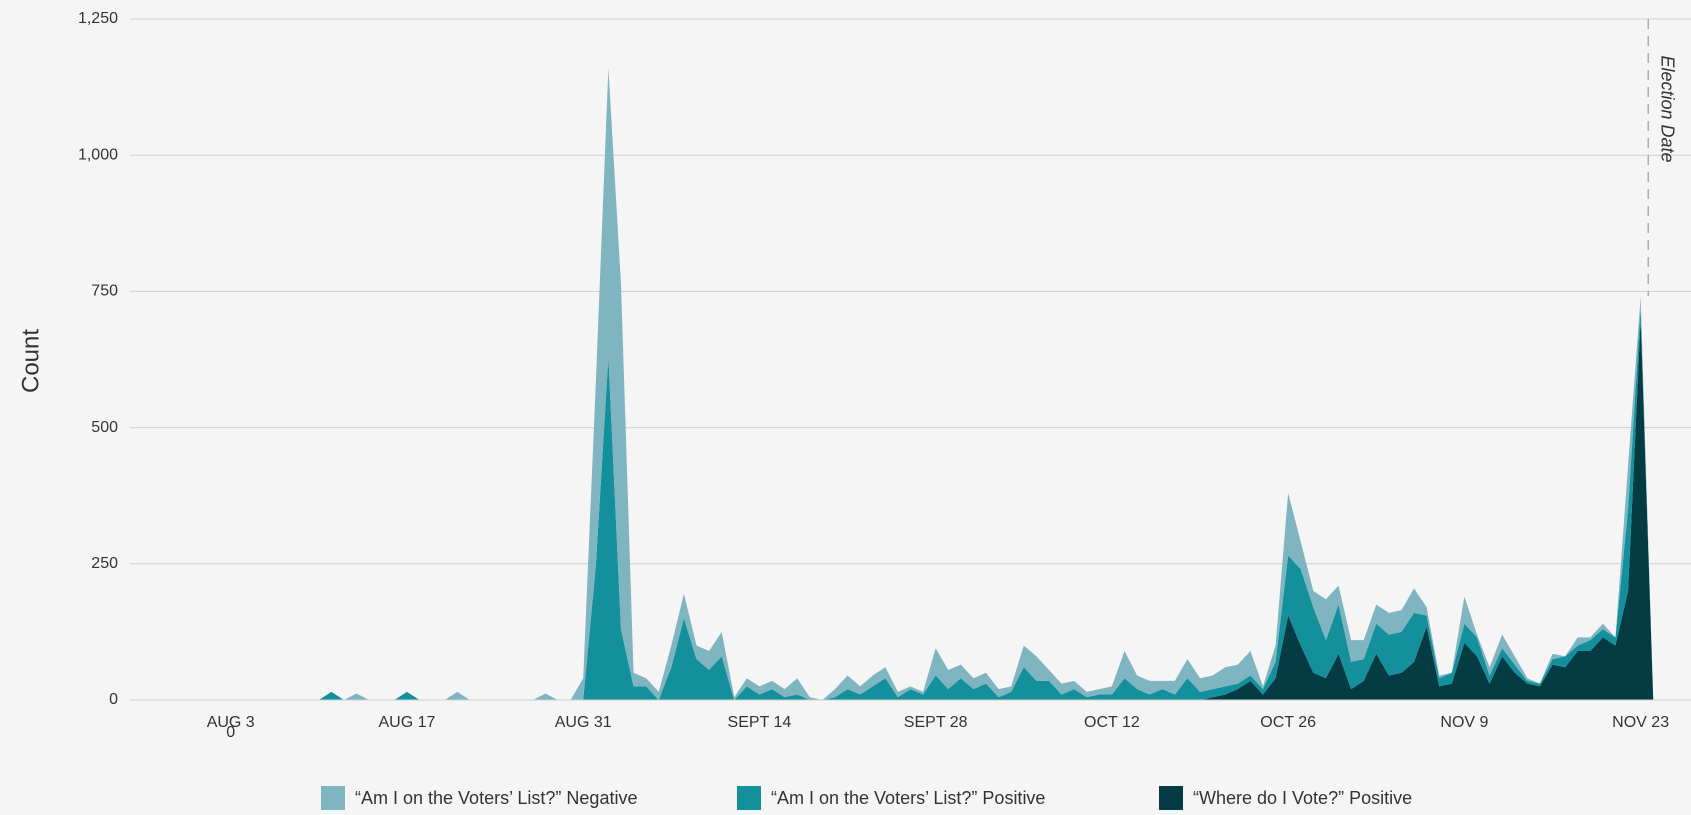 Image resolution: width=1691 pixels, height=815 pixels. Describe the element at coordinates (1302, 798) in the screenshot. I see `legend-label: “Where do I Vote?” Positive` at that location.